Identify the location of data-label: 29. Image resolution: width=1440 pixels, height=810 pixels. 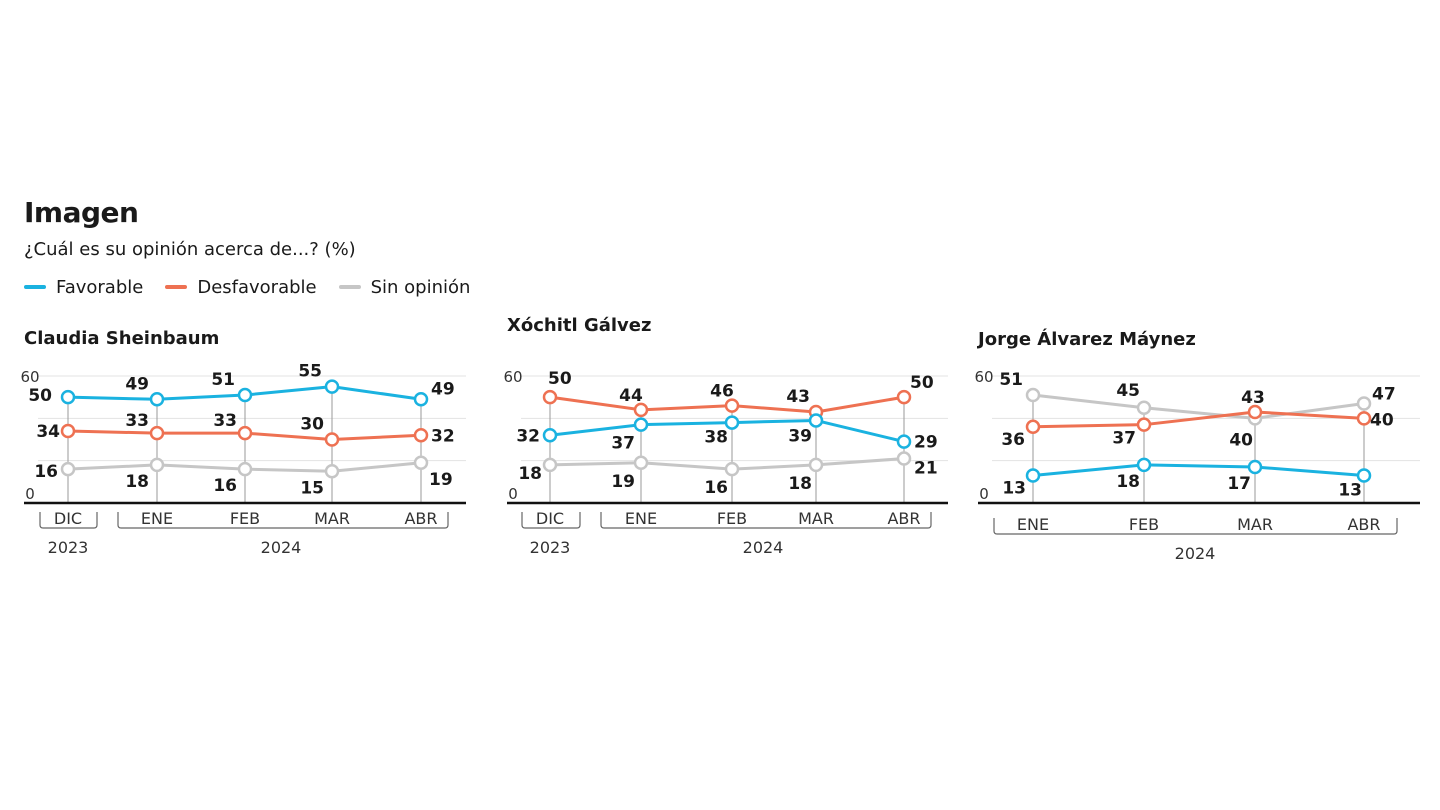
(926, 443).